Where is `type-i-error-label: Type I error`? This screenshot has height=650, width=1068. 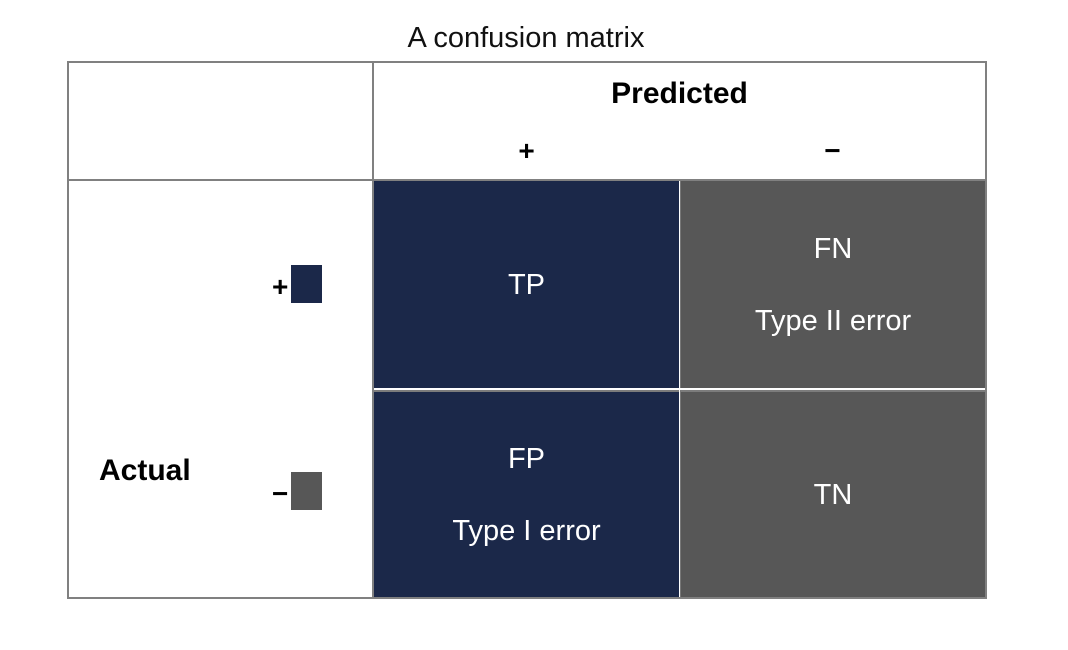 type-i-error-label: Type I error is located at coordinates (526, 530).